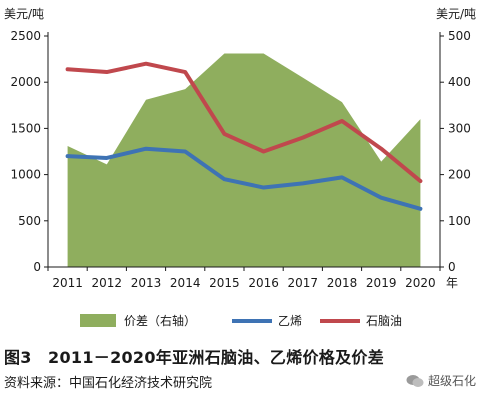 The image size is (484, 401). Describe the element at coordinates (459, 175) in the screenshot. I see `y-right-tick-label: 200` at that location.